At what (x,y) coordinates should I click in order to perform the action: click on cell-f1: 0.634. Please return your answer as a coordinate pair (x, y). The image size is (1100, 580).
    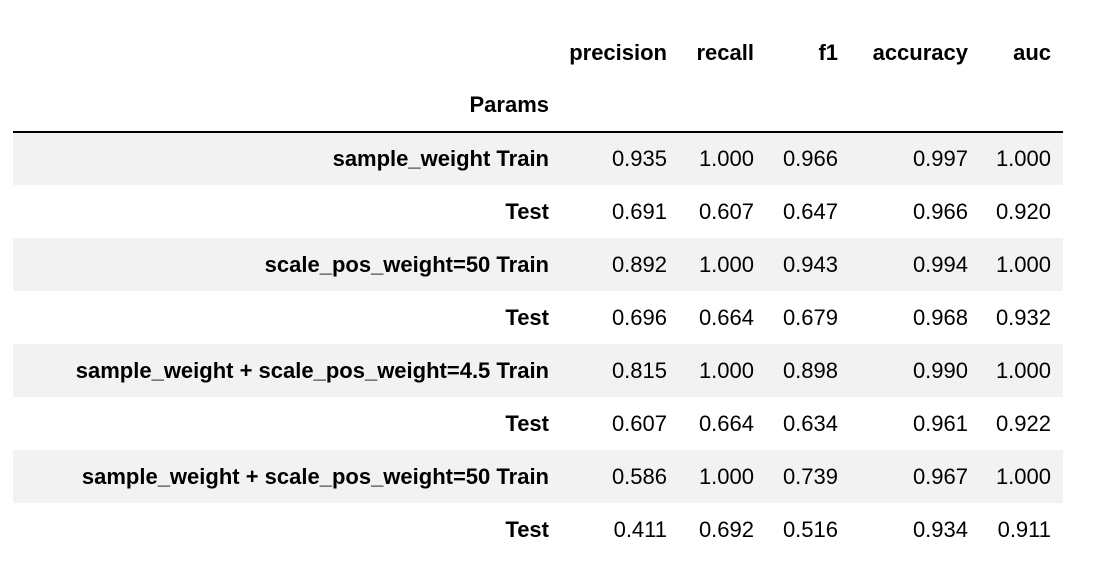
    Looking at the image, I should click on (810, 423).